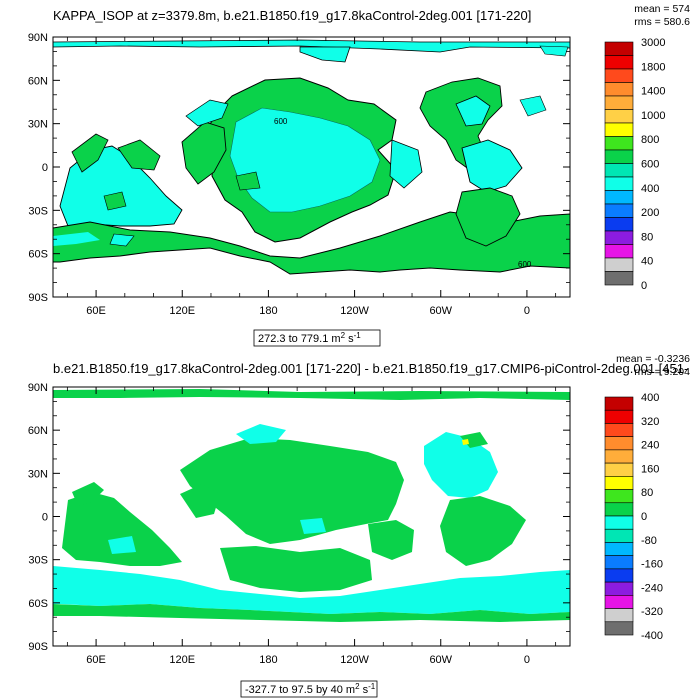 This screenshot has height=700, width=700. I want to click on panel-2-south-pacific, so click(296, 569).